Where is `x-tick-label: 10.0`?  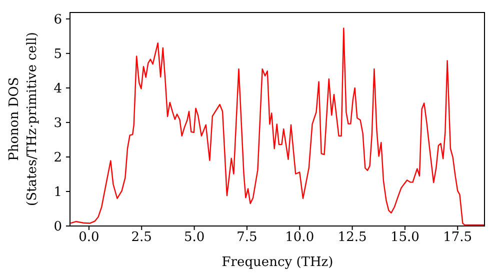
x-tick-label: 10.0 is located at coordinates (299, 238).